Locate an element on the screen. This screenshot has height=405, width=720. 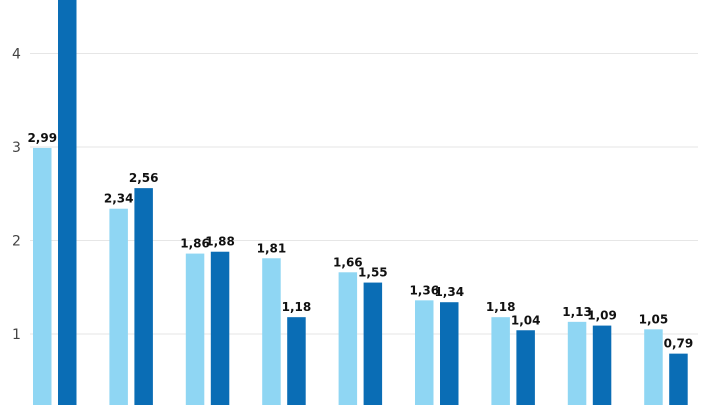
data-label: 2,34 is located at coordinates (119, 199).